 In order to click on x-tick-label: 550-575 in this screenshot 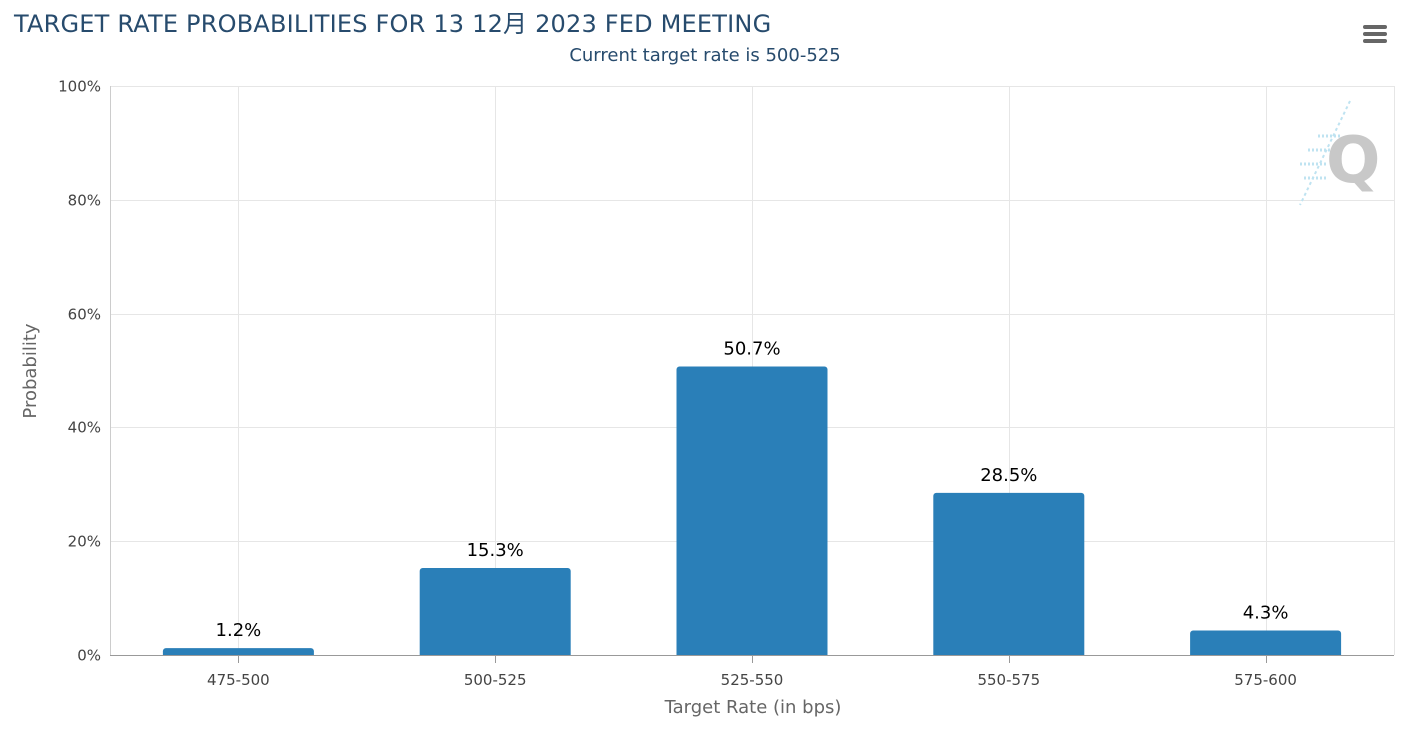, I will do `click(1008, 680)`.